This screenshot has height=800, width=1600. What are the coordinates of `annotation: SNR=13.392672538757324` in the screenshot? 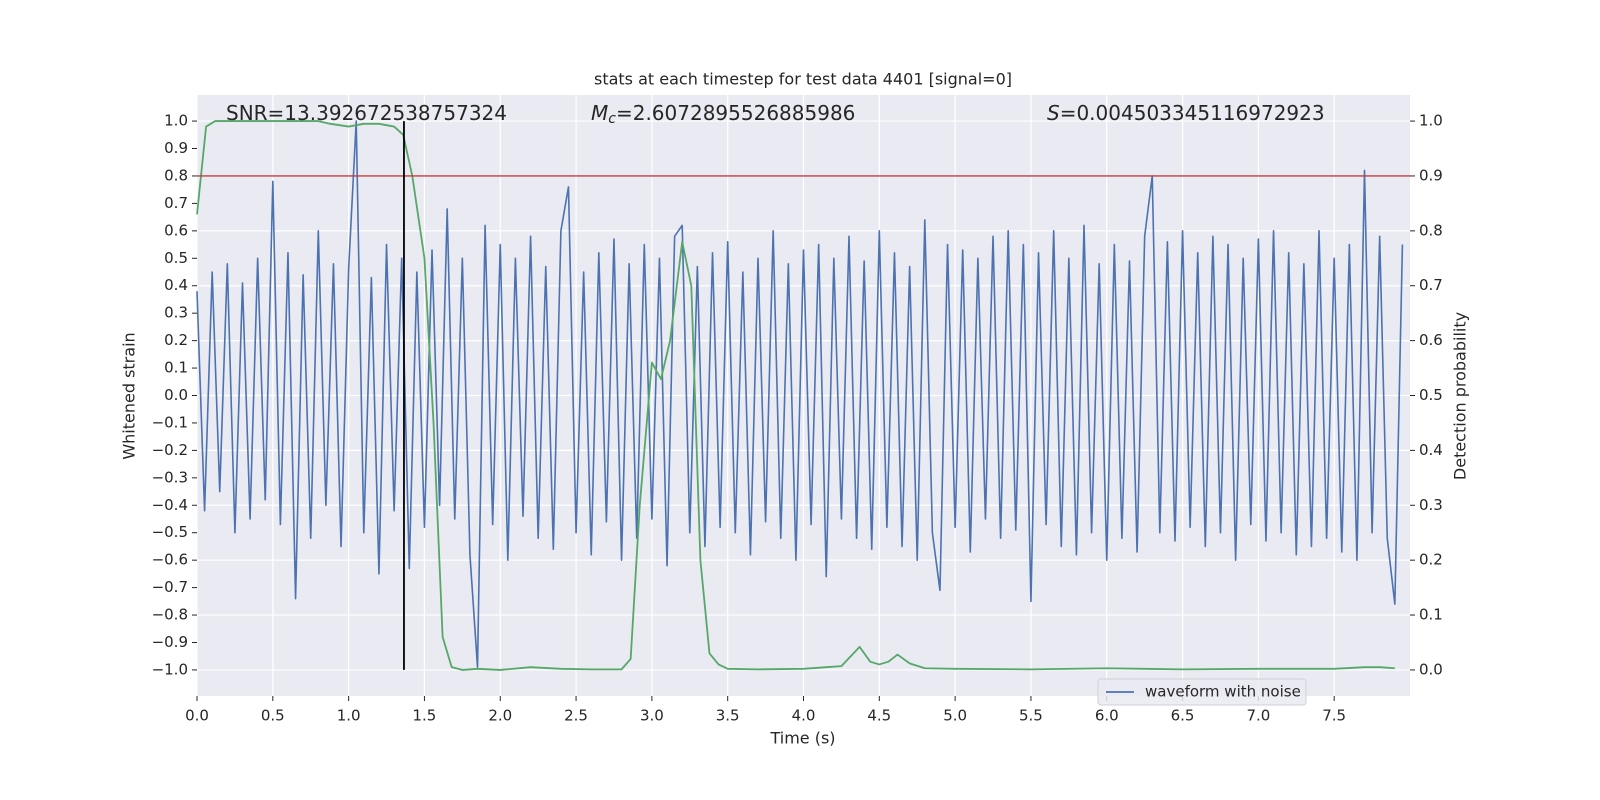 It's located at (366, 113).